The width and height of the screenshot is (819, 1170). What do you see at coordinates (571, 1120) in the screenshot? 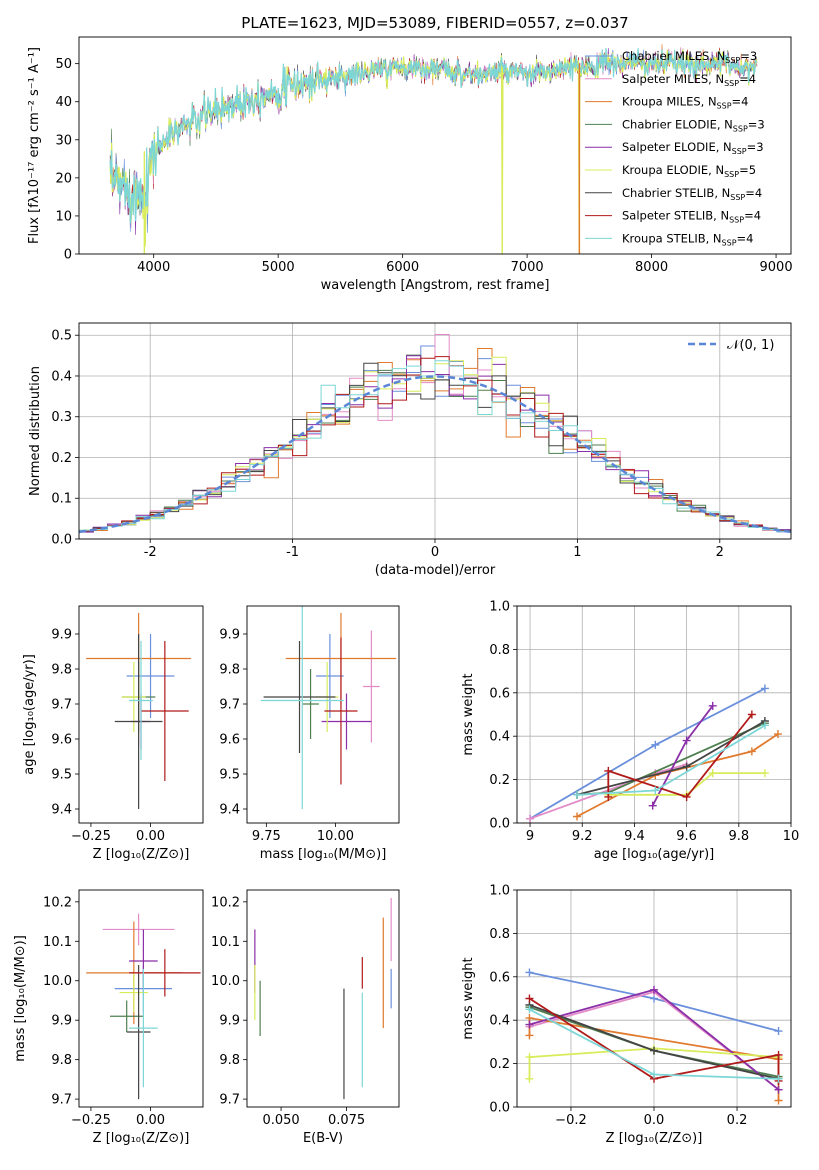
I see `x-tick-label: −0.2` at bounding box center [571, 1120].